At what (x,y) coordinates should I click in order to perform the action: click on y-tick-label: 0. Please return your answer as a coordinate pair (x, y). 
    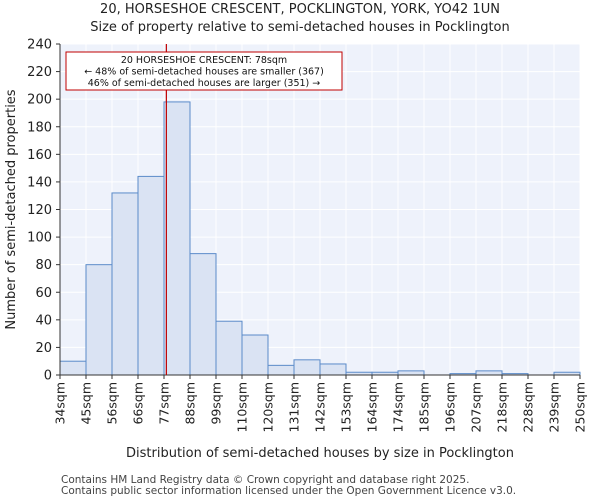
    Looking at the image, I should click on (48, 376).